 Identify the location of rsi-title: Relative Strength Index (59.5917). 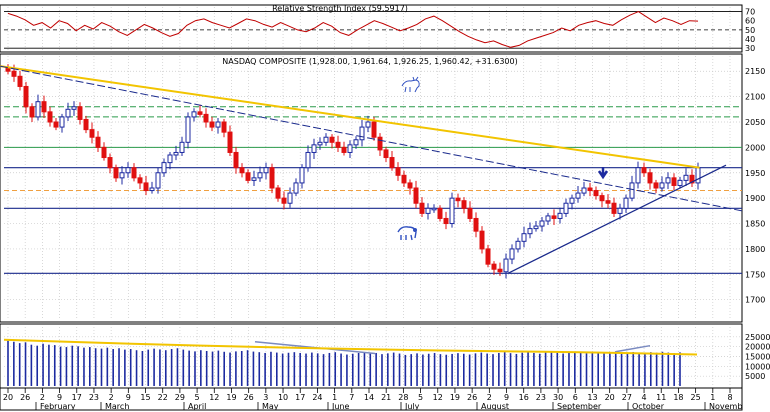
(340, 8).